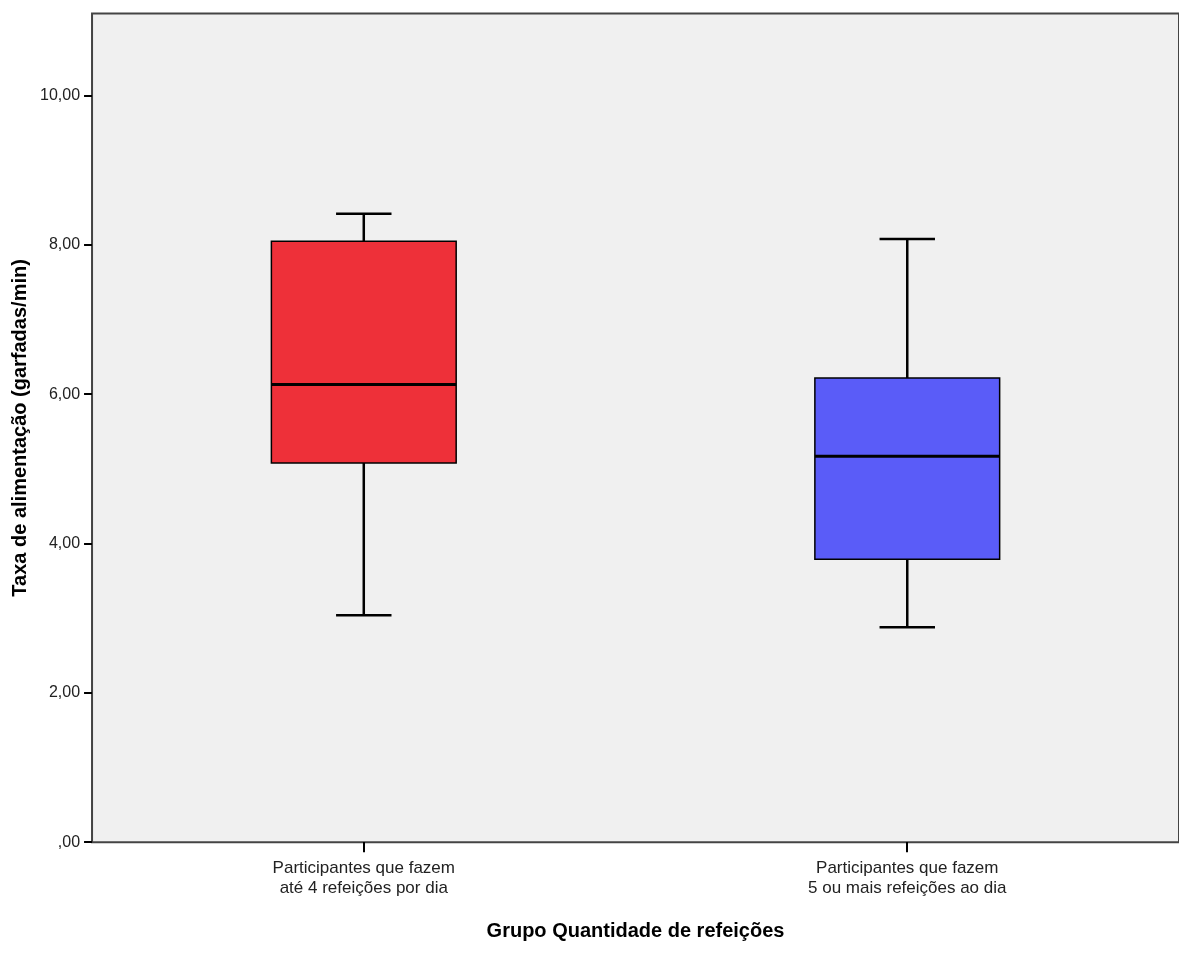 This screenshot has width=1179, height=953. I want to click on y-tick-label: 8,00, so click(64, 244).